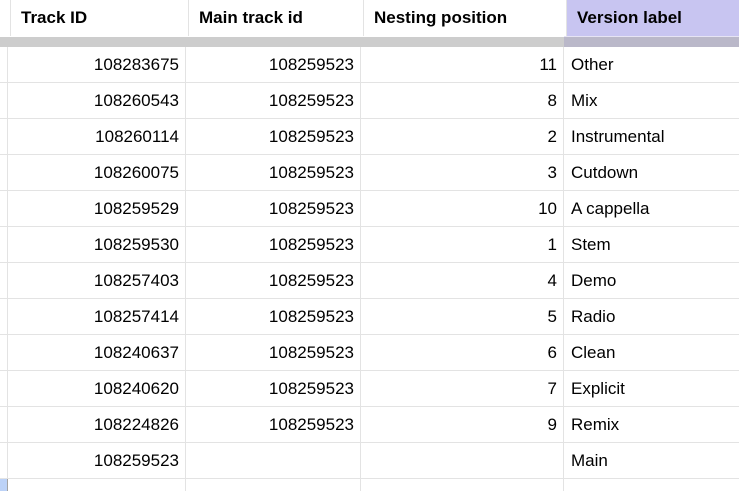 This screenshot has width=739, height=491. What do you see at coordinates (618, 136) in the screenshot?
I see `cell-version-label: Instrumental` at bounding box center [618, 136].